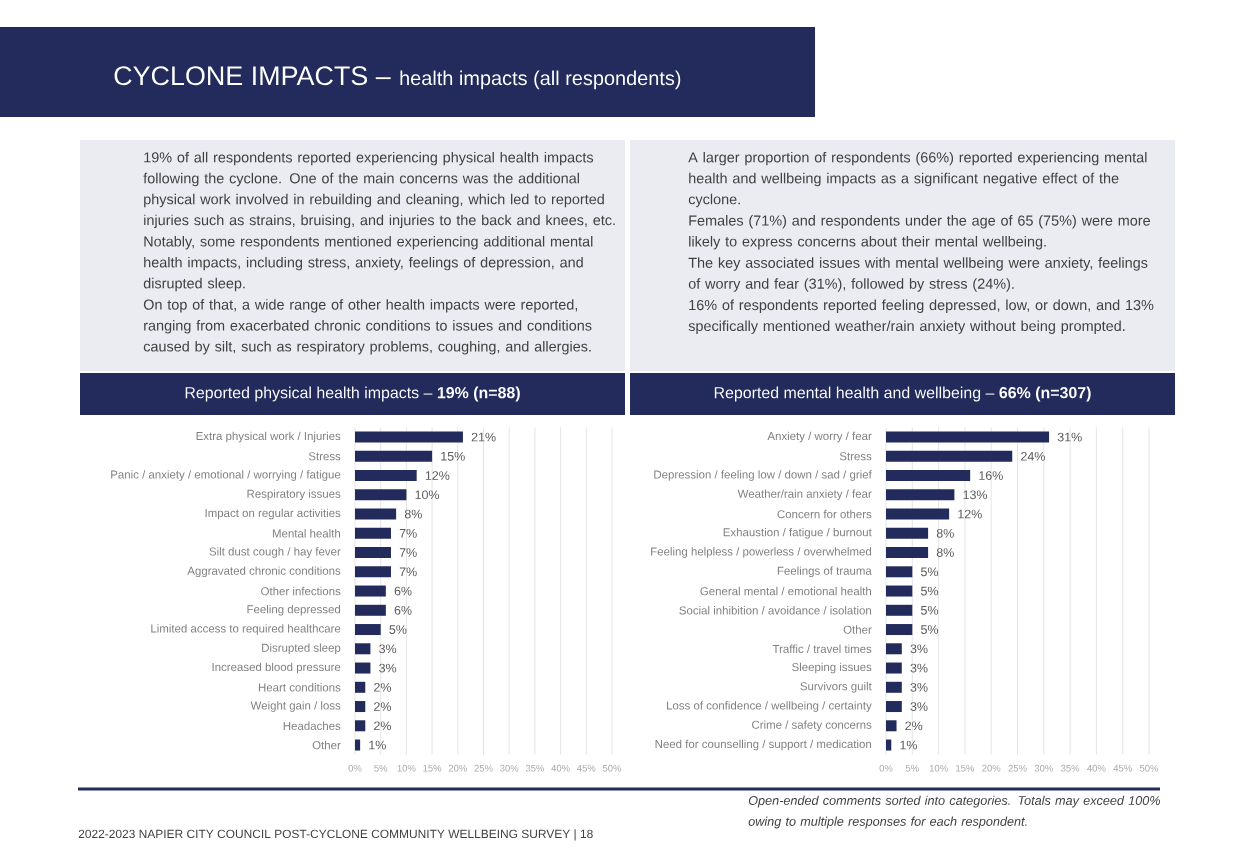 The width and height of the screenshot is (1250, 863). What do you see at coordinates (403, 591) in the screenshot?
I see `data-label: 6%` at bounding box center [403, 591].